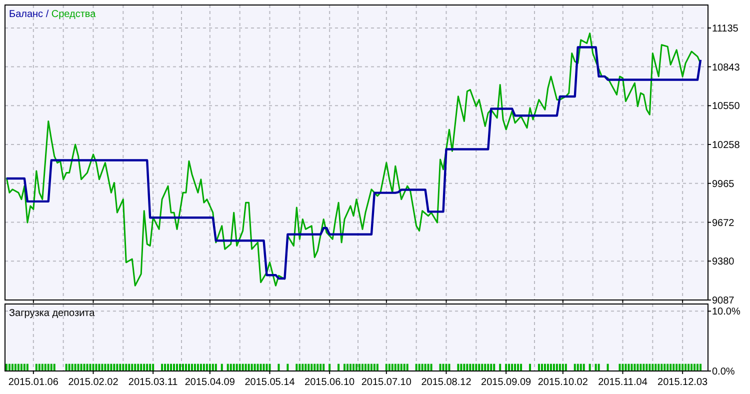 This screenshot has width=750, height=394. I want to click on y-tick-label: 9672, so click(723, 223).